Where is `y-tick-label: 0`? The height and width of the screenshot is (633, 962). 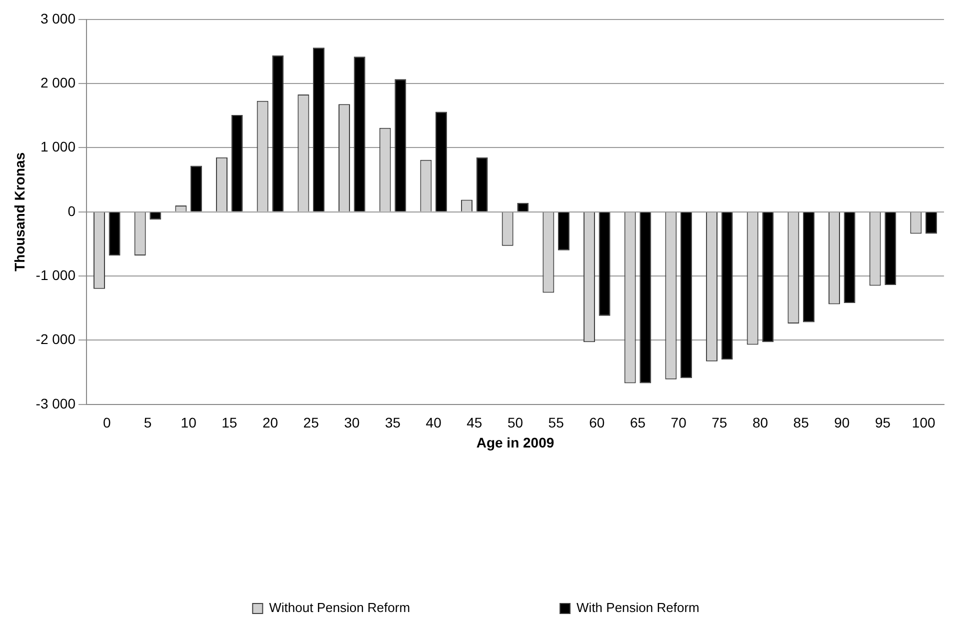
y-tick-label: 0 is located at coordinates (72, 210).